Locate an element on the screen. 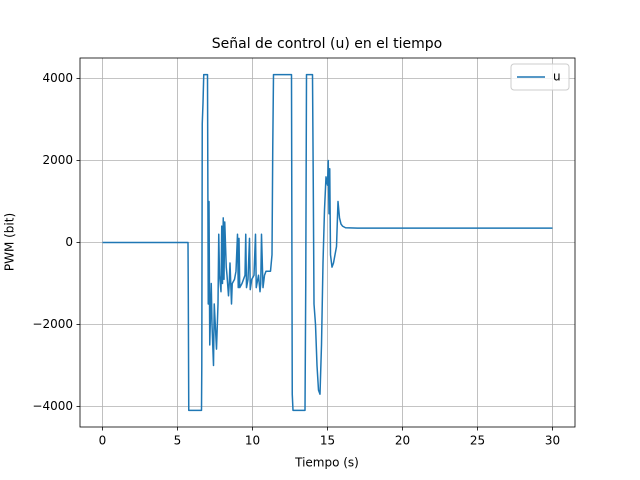 The image size is (640, 480). y-axis-label: PWM (bit) is located at coordinates (10, 242).